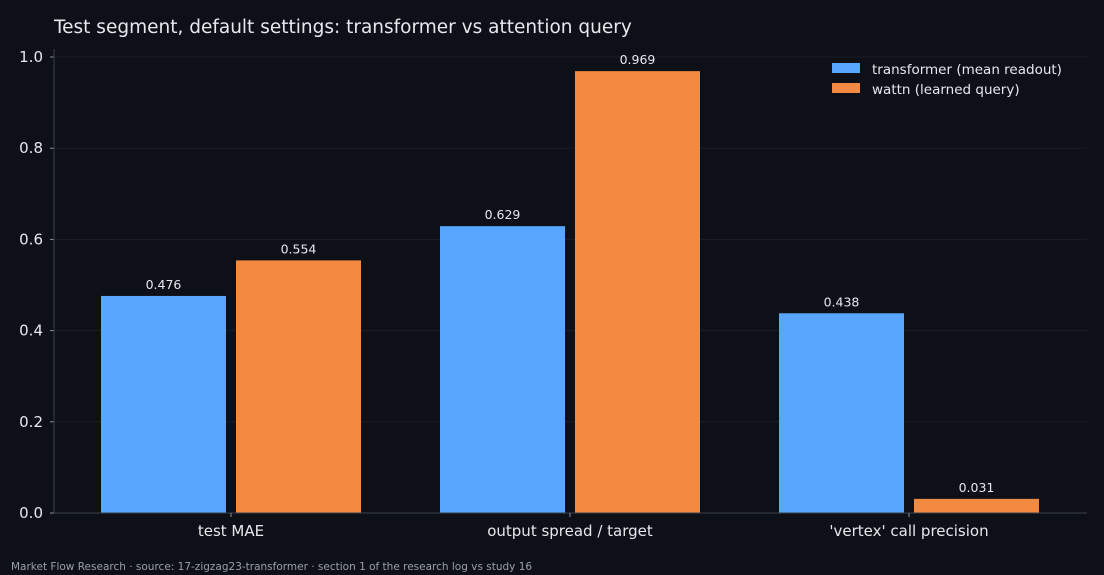 This screenshot has width=1104, height=575. I want to click on y-tick-label-5: 1.0, so click(31, 57).